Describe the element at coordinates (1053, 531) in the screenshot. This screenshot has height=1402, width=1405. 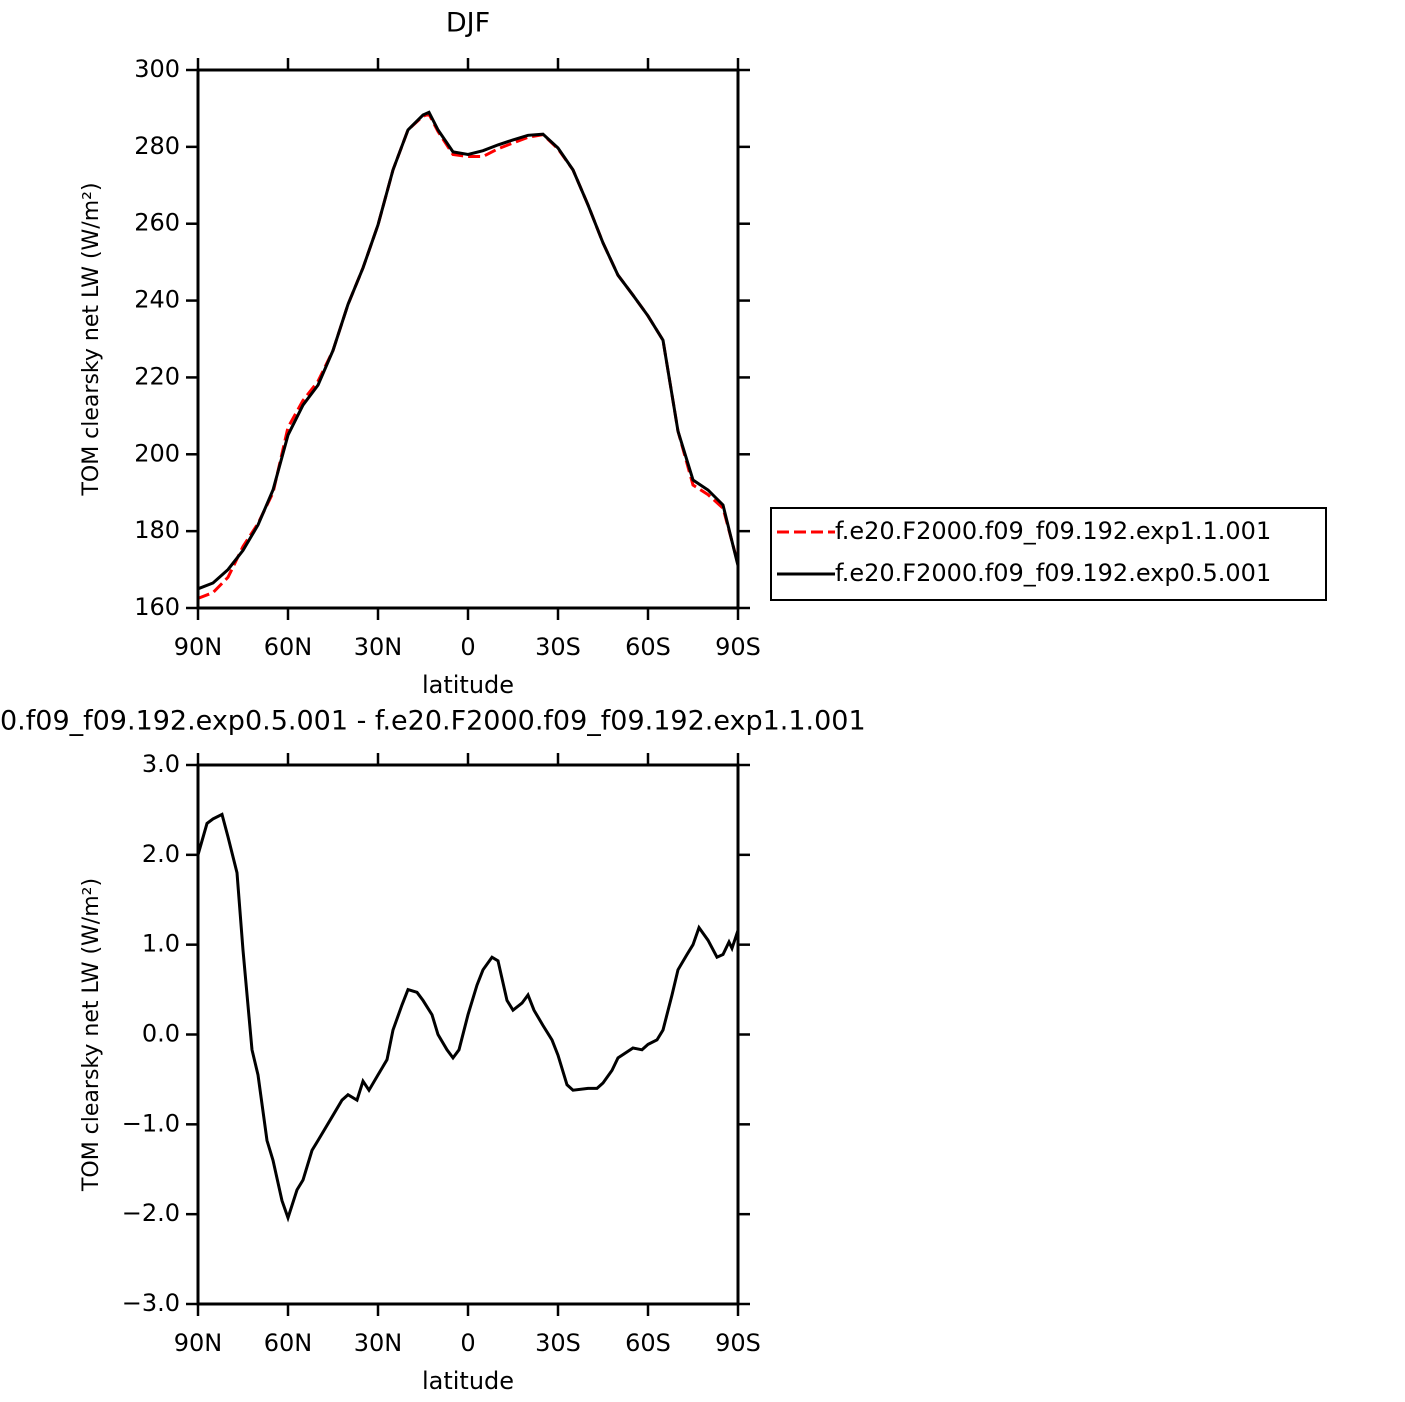
I see `legend-label: f.e20.F2000.f09_f09.192.exp1.1.001` at that location.